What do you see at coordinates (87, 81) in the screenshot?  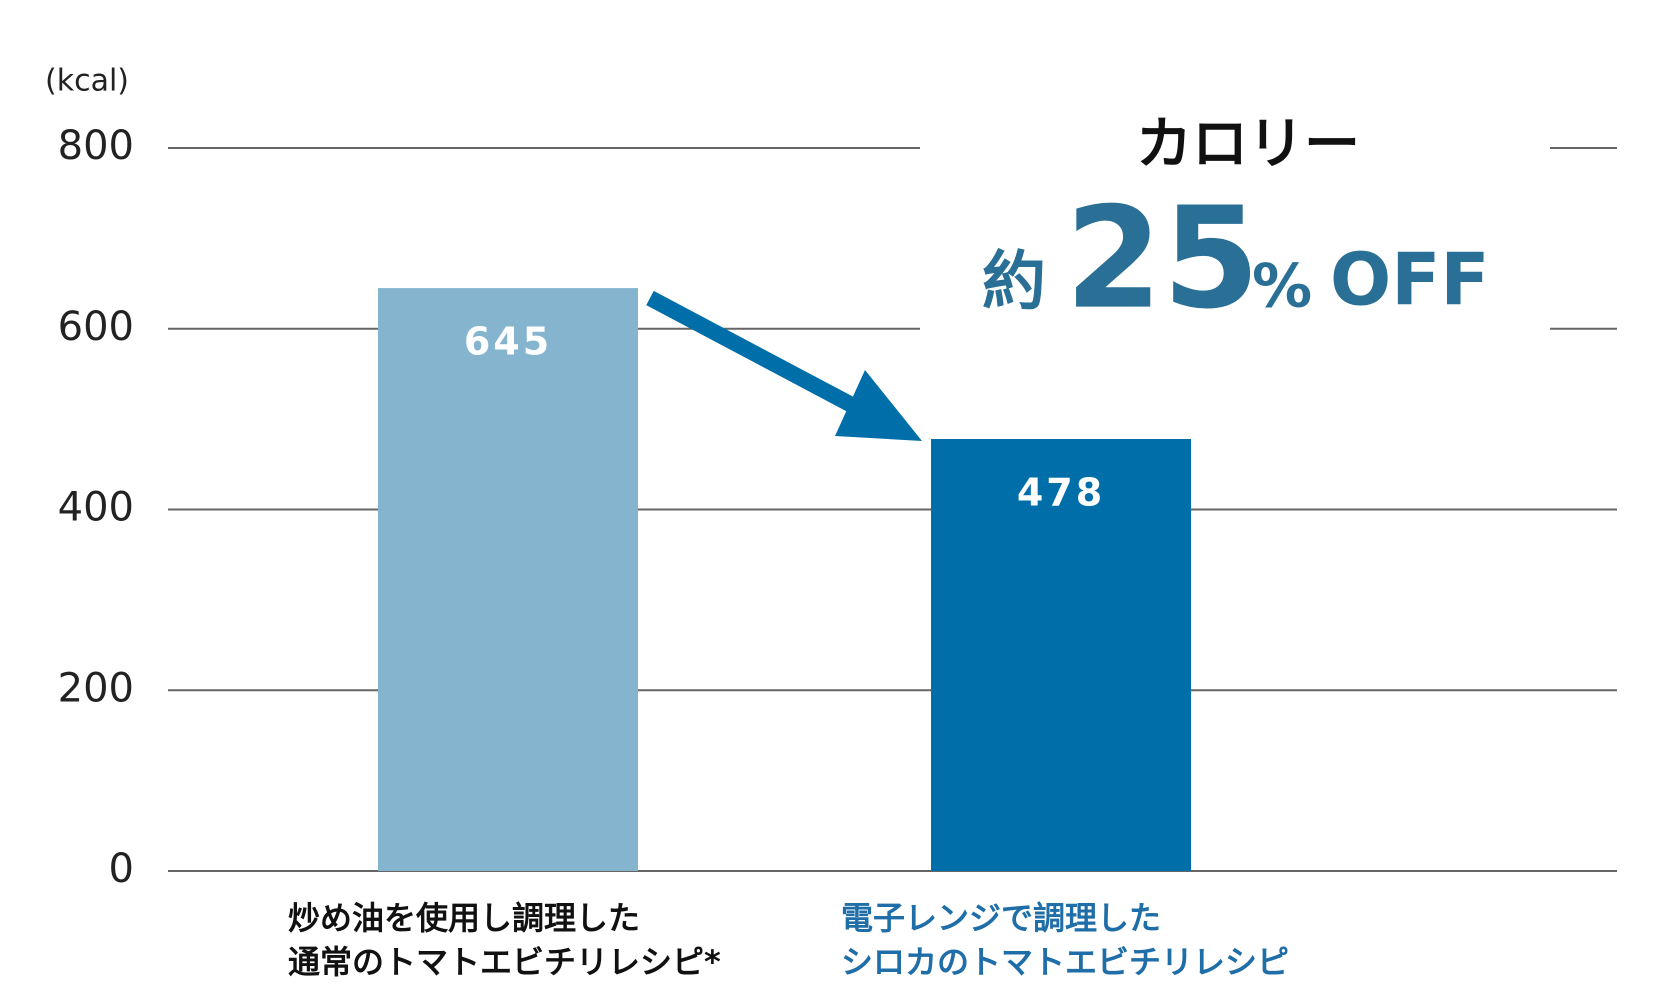 I see `unit-label: (kcal)` at bounding box center [87, 81].